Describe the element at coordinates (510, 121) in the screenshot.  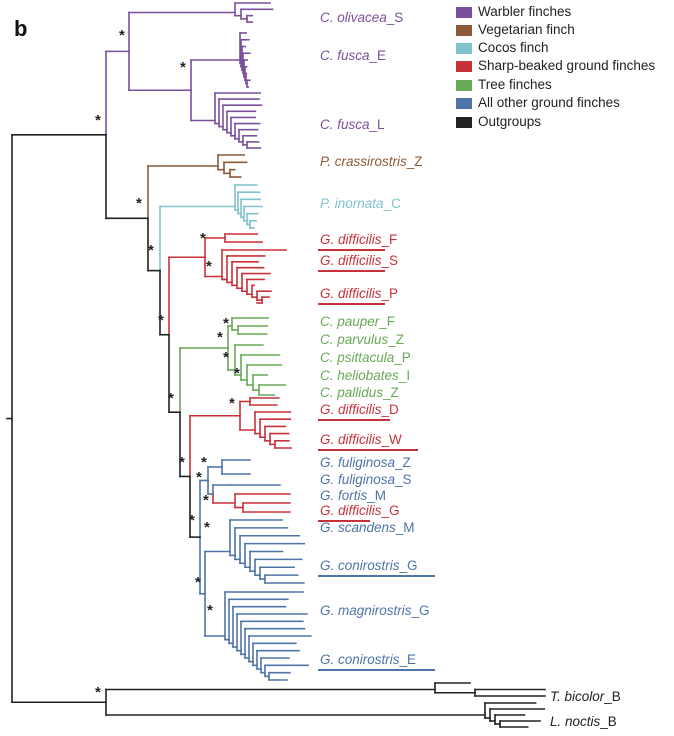
I see `legend-label: Outgroups` at that location.